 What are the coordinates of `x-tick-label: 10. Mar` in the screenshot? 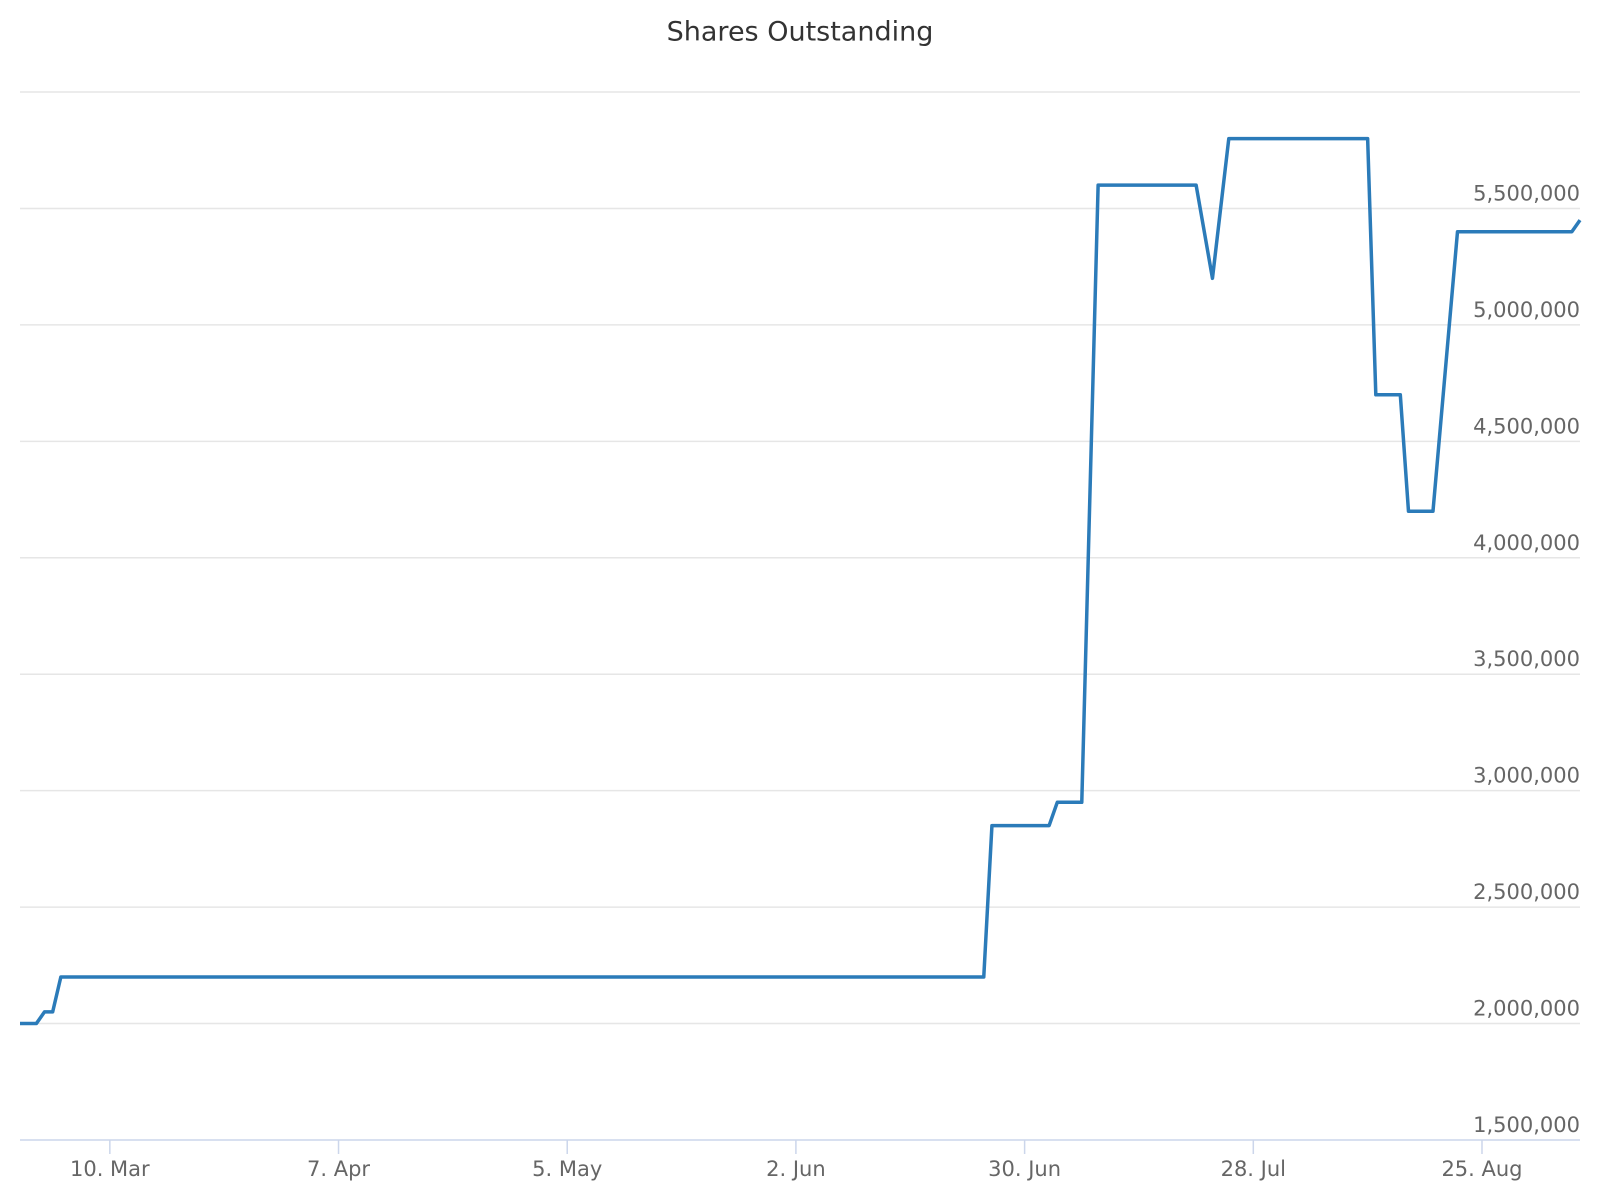 It's located at (110, 1169).